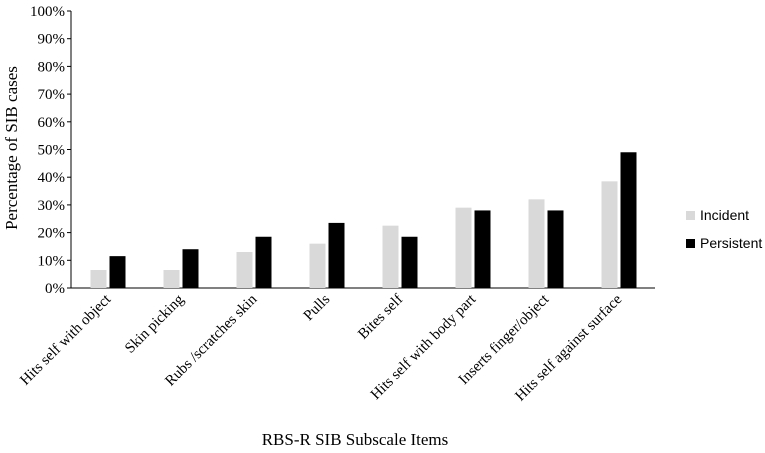  I want to click on x-tick-label: Bites self, so click(380, 317).